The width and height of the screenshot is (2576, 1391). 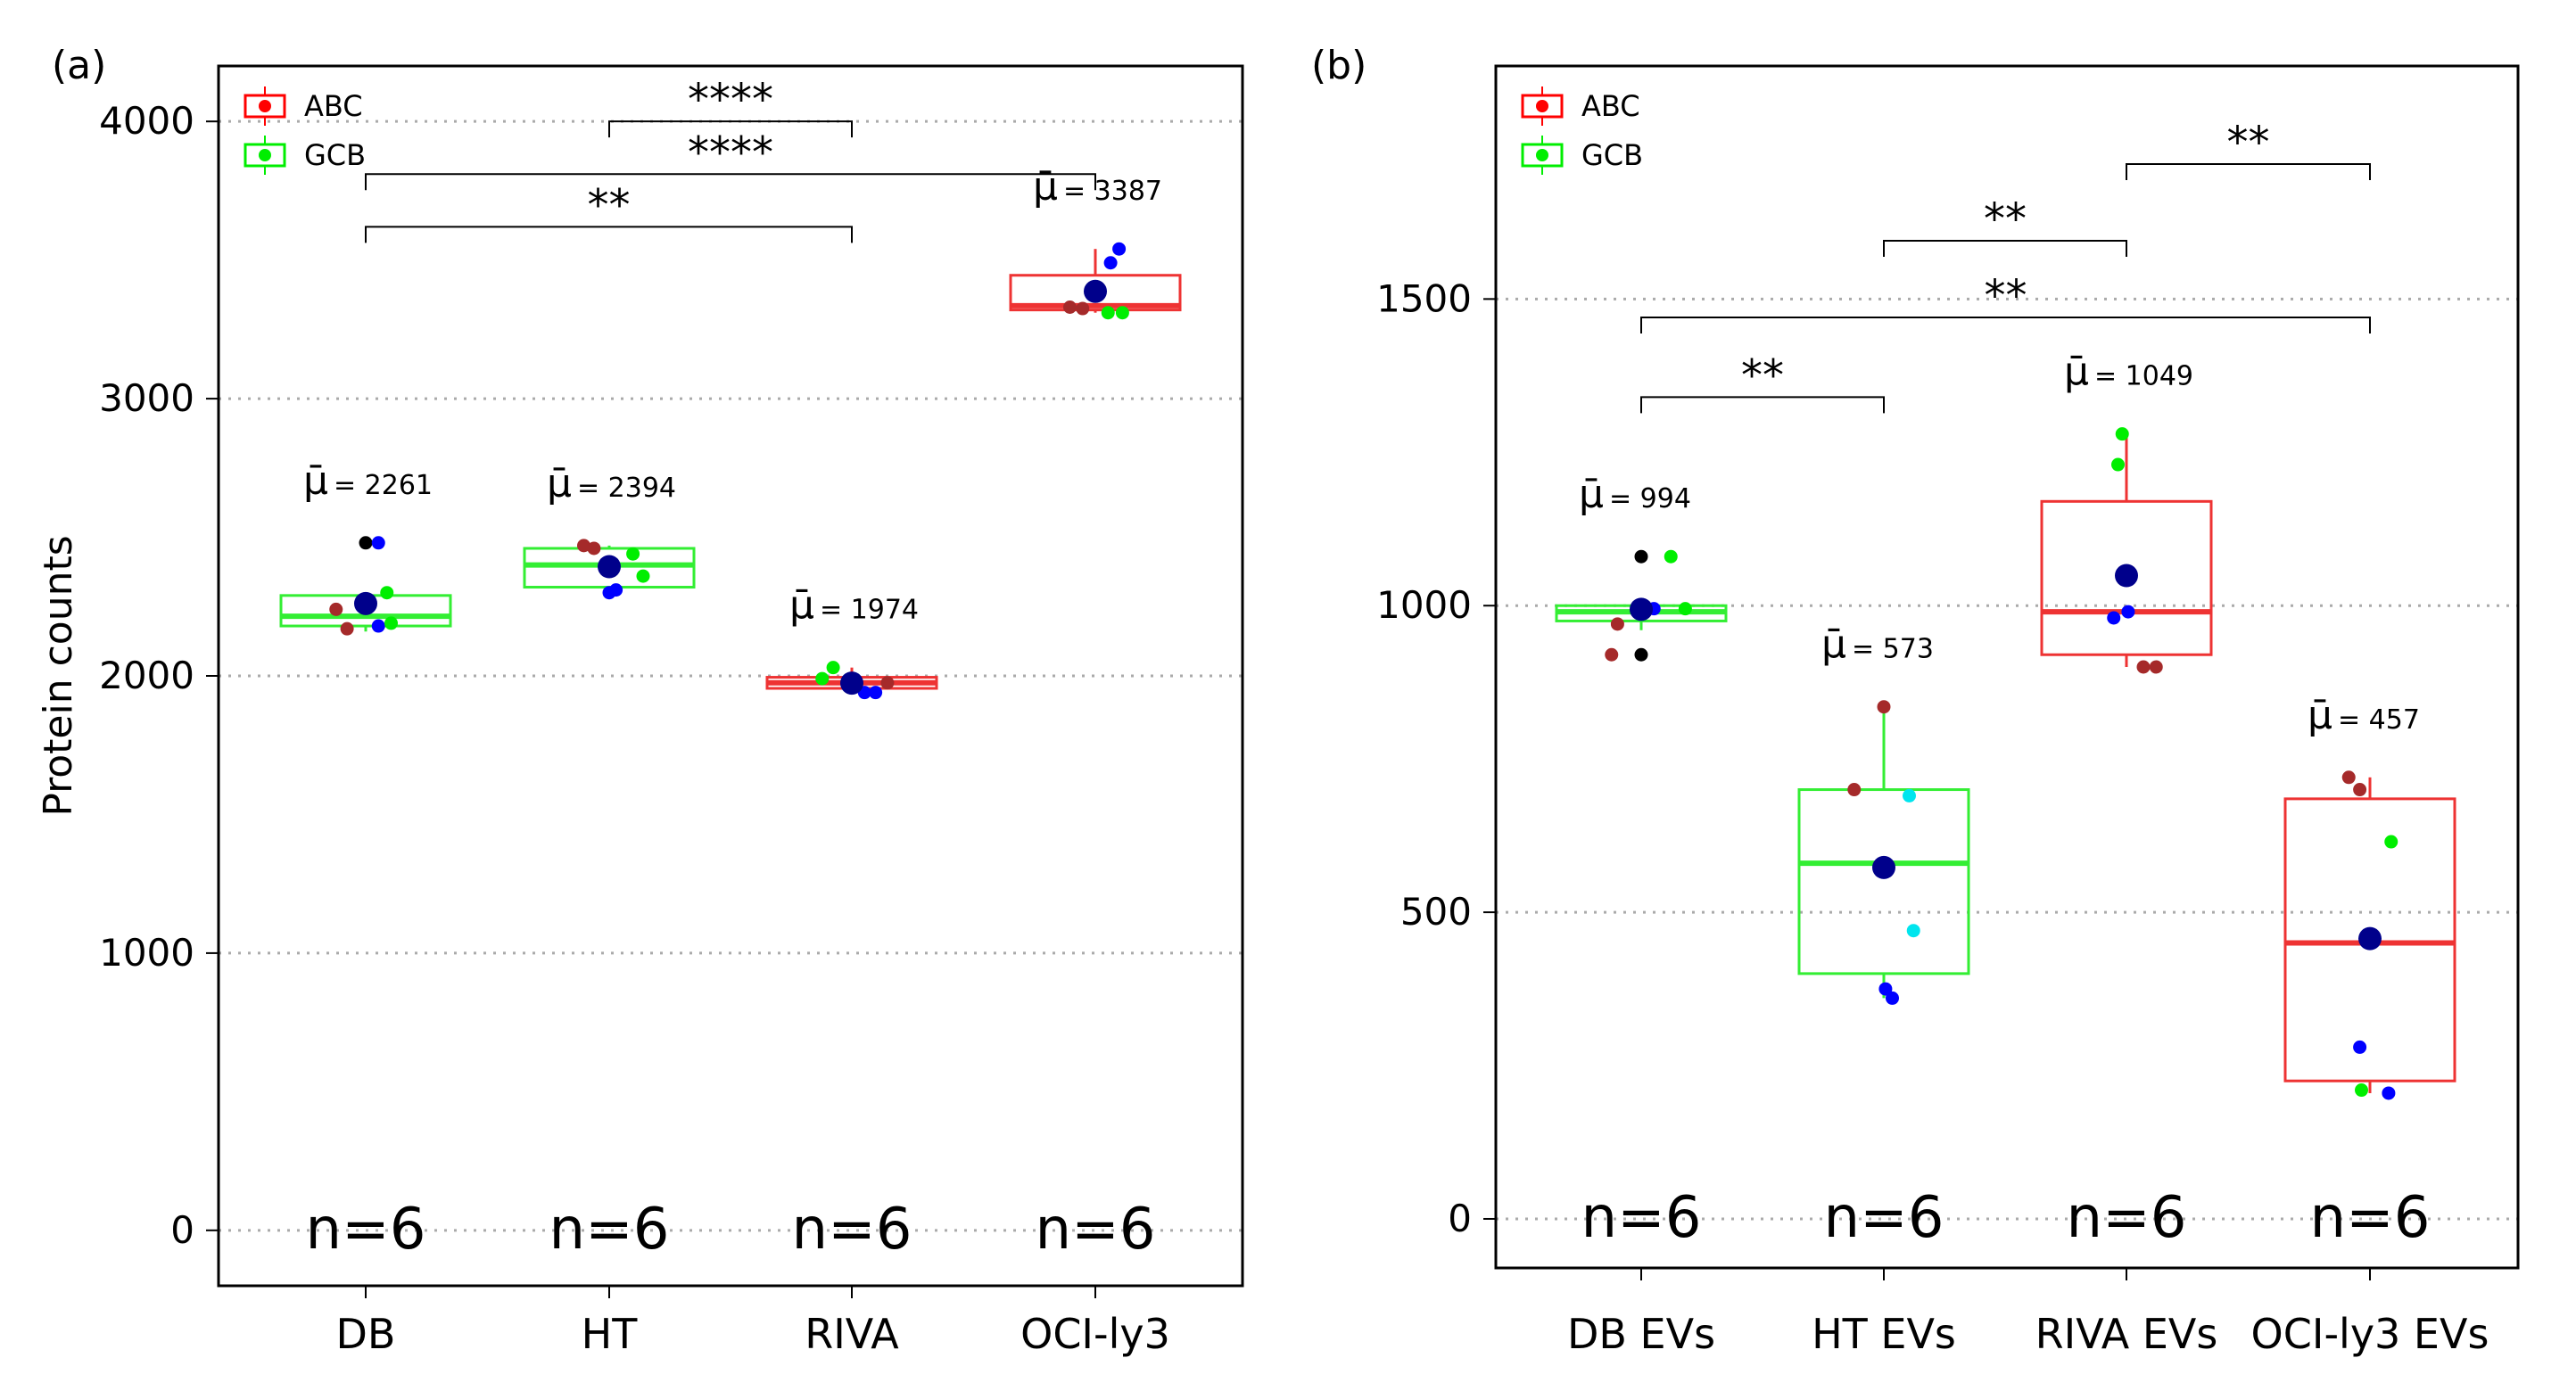 I want to click on mean-value: = 457, so click(x=2379, y=720).